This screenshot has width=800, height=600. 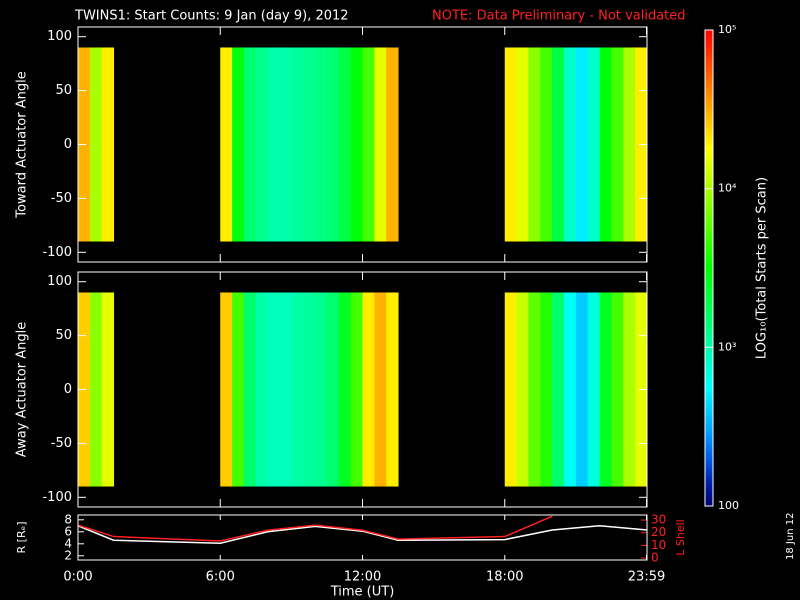 What do you see at coordinates (68, 543) in the screenshot?
I see `y-tick-label: 4` at bounding box center [68, 543].